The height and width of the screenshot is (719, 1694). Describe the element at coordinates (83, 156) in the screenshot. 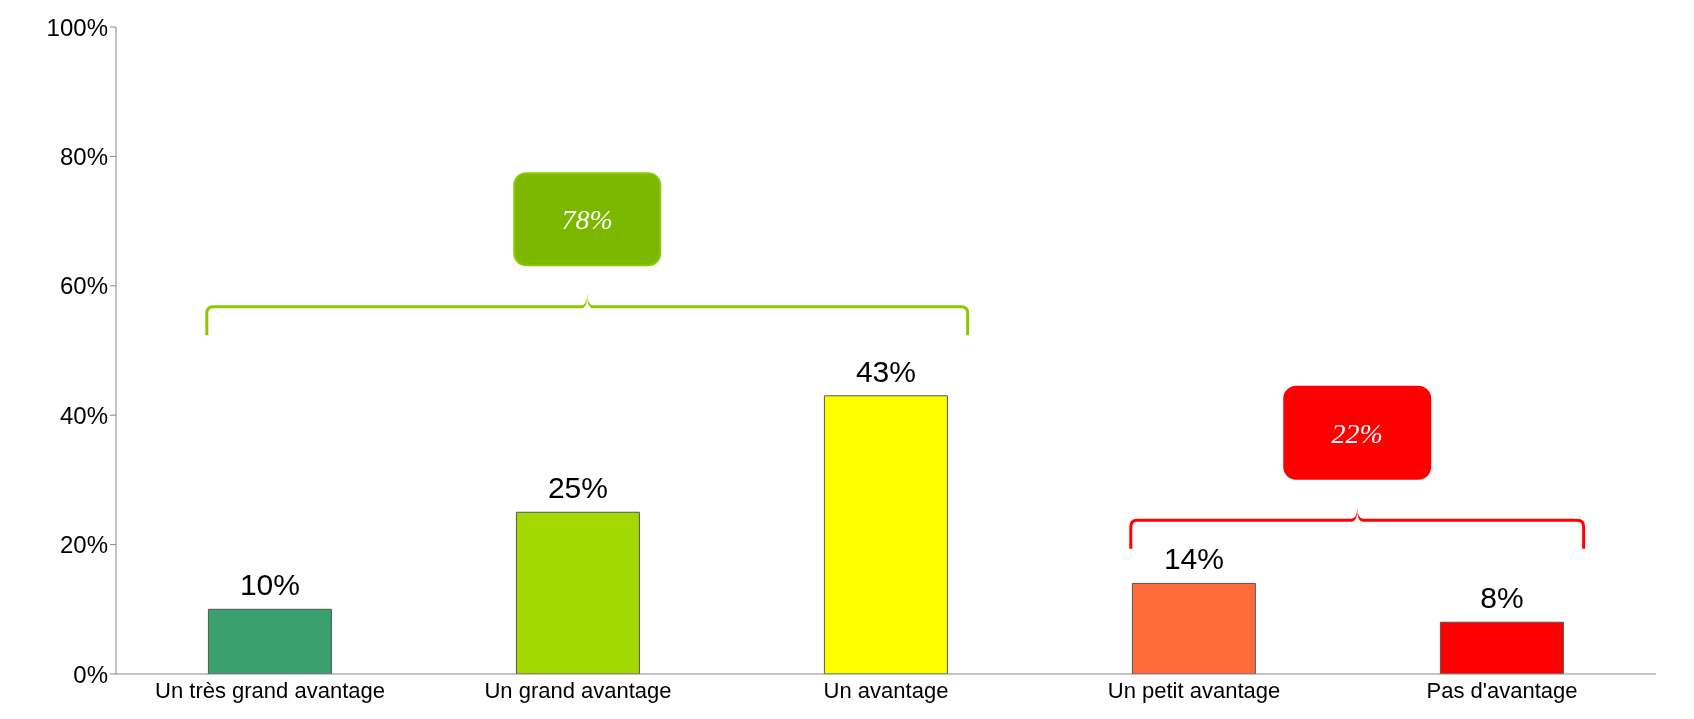

I see `y-tick-label: 80%` at that location.